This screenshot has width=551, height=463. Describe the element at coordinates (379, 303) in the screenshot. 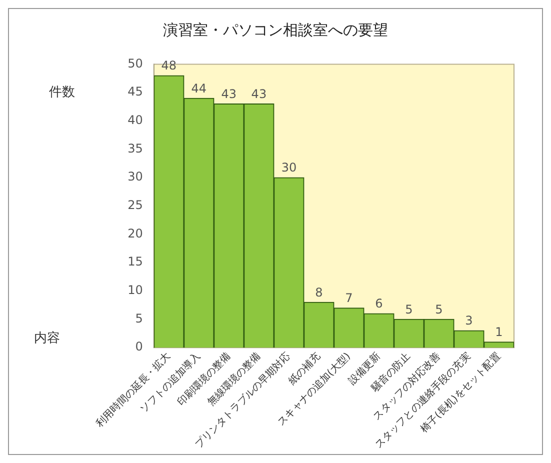

I see `data-label: 6` at that location.